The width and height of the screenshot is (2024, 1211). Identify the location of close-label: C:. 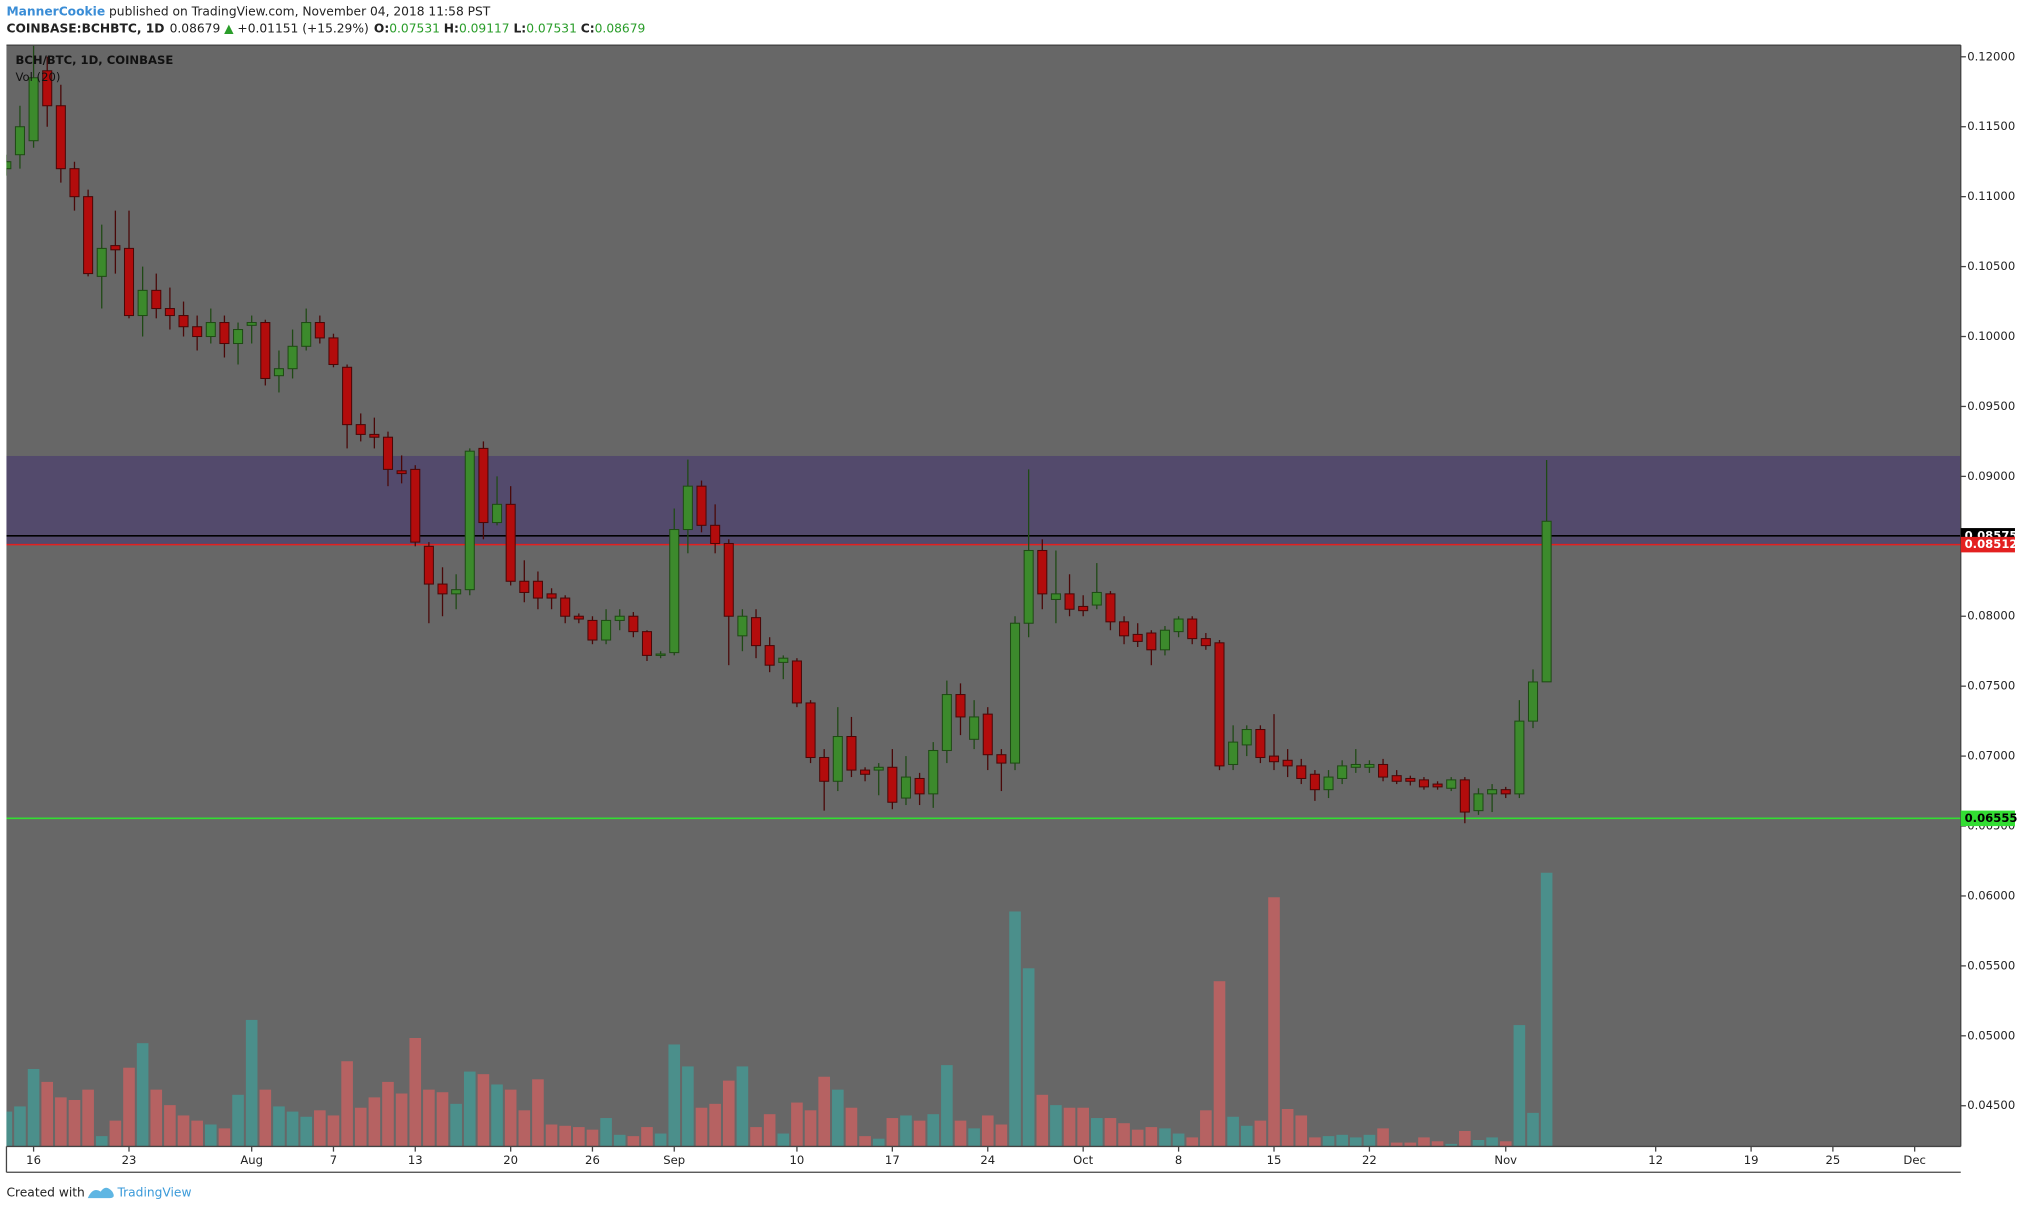
(588, 28).